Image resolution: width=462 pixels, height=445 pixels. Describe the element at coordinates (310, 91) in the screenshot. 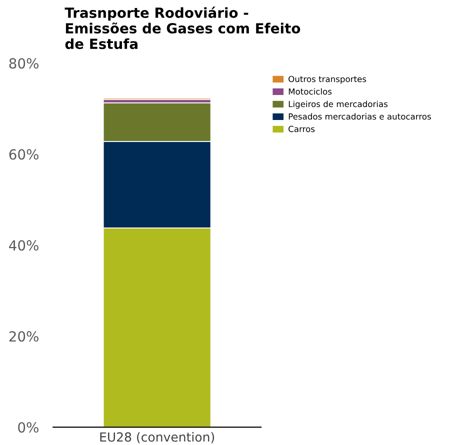

I see `legend-label: Motociclos` at that location.